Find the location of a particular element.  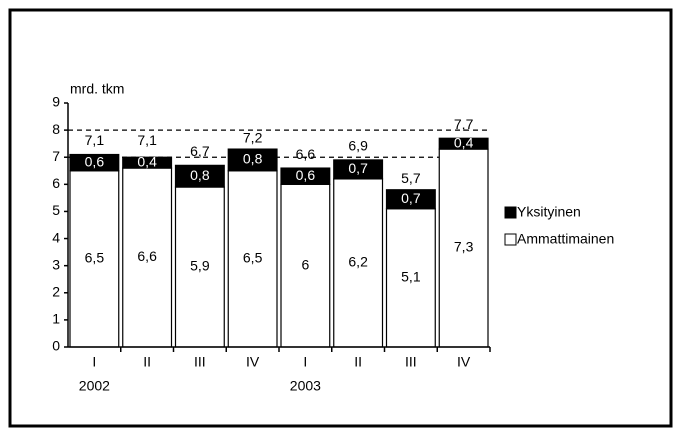

y-tick-label: 5 is located at coordinates (56, 210).